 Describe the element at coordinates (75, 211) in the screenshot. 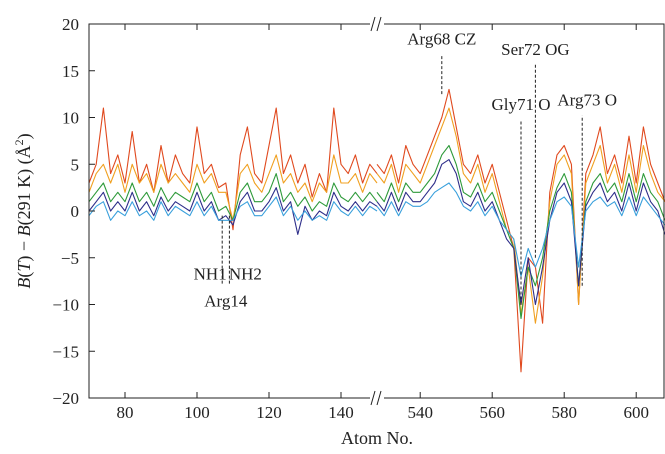

I see `y-tick-label: 0` at that location.